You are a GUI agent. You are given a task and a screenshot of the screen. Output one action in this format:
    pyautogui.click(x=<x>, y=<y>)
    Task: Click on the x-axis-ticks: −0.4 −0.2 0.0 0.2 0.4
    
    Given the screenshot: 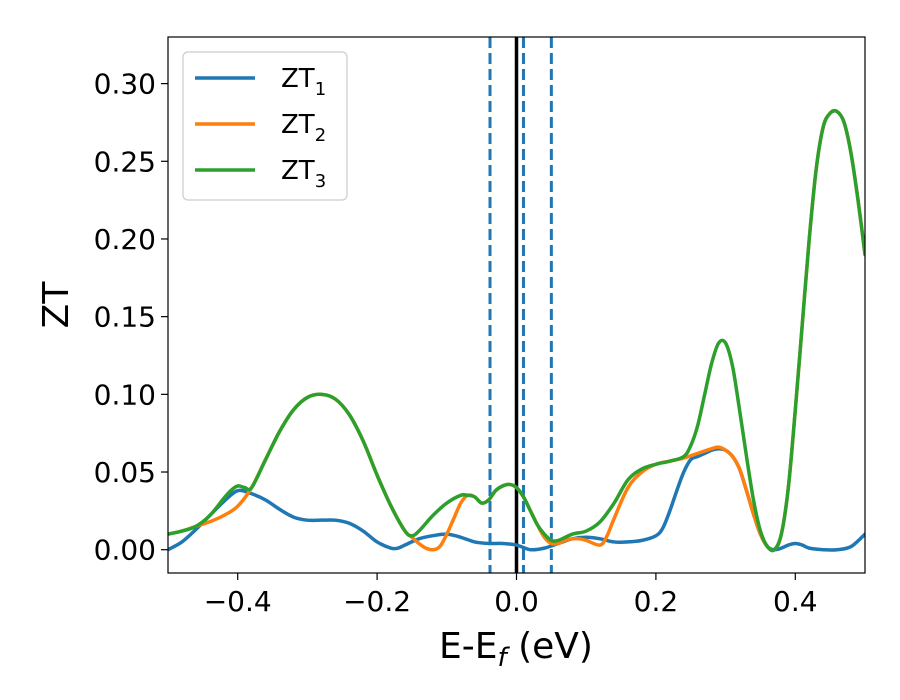 What is the action you would take?
    pyautogui.click(x=511, y=595)
    